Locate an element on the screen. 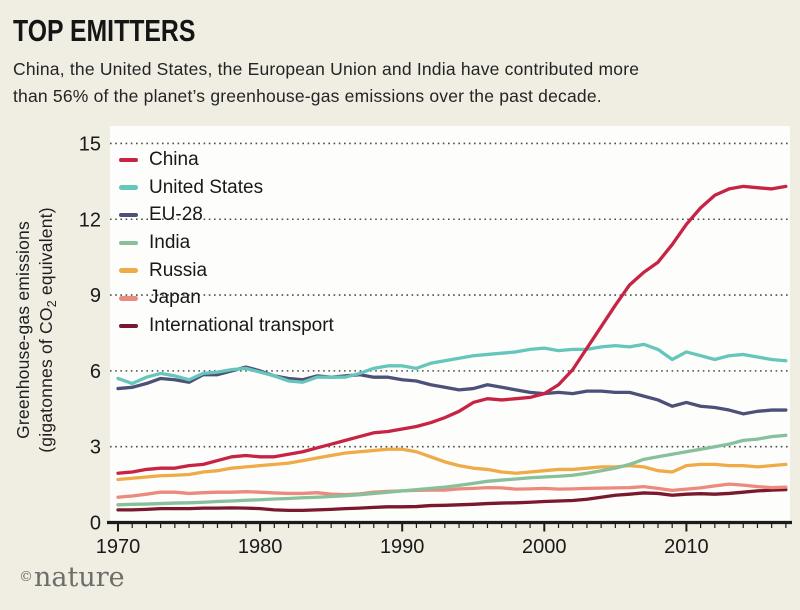 The image size is (800, 610). legend-item-russia: Russia is located at coordinates (226, 271).